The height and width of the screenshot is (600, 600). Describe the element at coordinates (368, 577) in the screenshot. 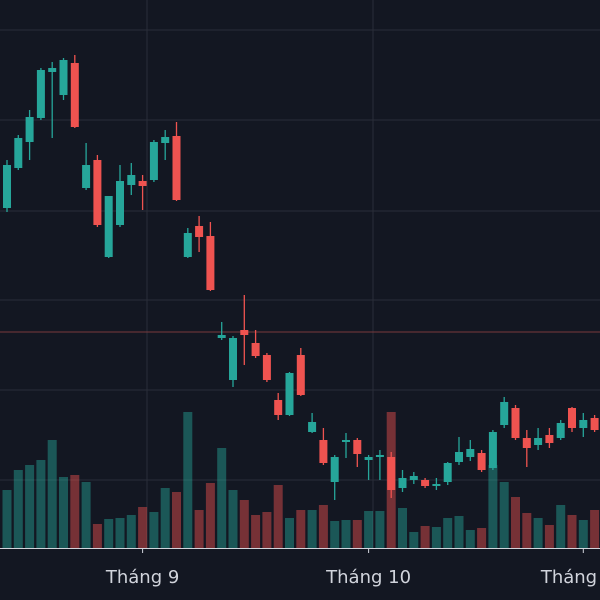

I see `x-tick-label: Tháng 10` at that location.